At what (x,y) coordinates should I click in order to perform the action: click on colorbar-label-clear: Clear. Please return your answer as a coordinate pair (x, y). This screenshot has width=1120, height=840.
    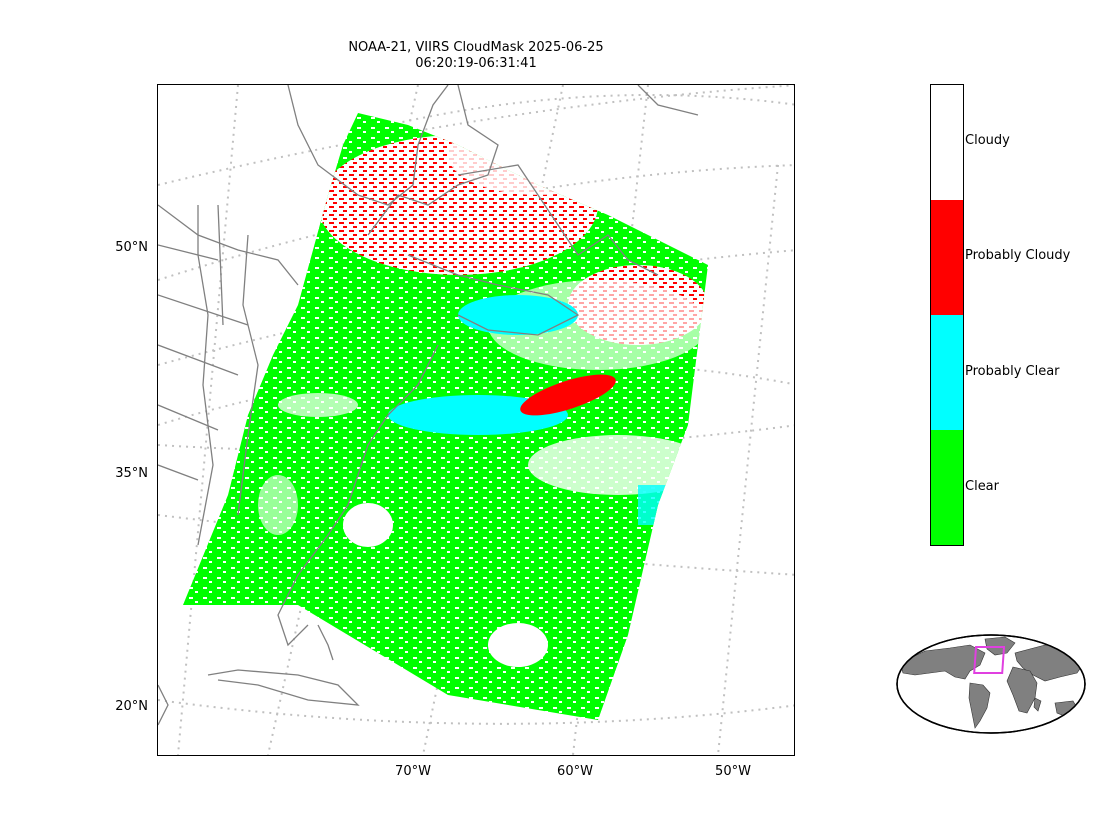
    Looking at the image, I should click on (982, 486).